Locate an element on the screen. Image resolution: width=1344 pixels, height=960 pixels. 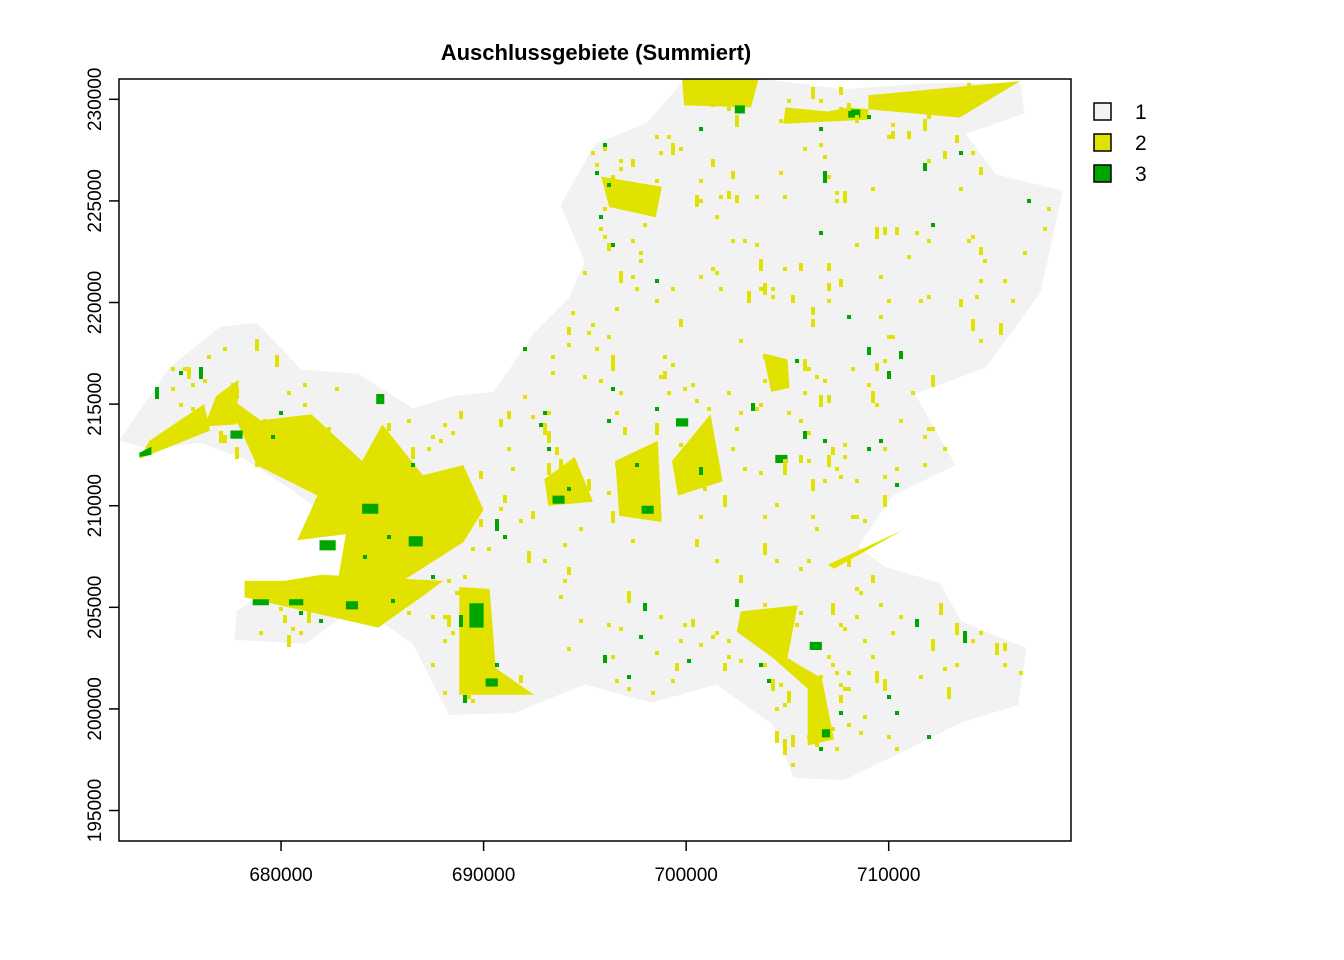
x-tick-label: 700000 is located at coordinates (685, 875).